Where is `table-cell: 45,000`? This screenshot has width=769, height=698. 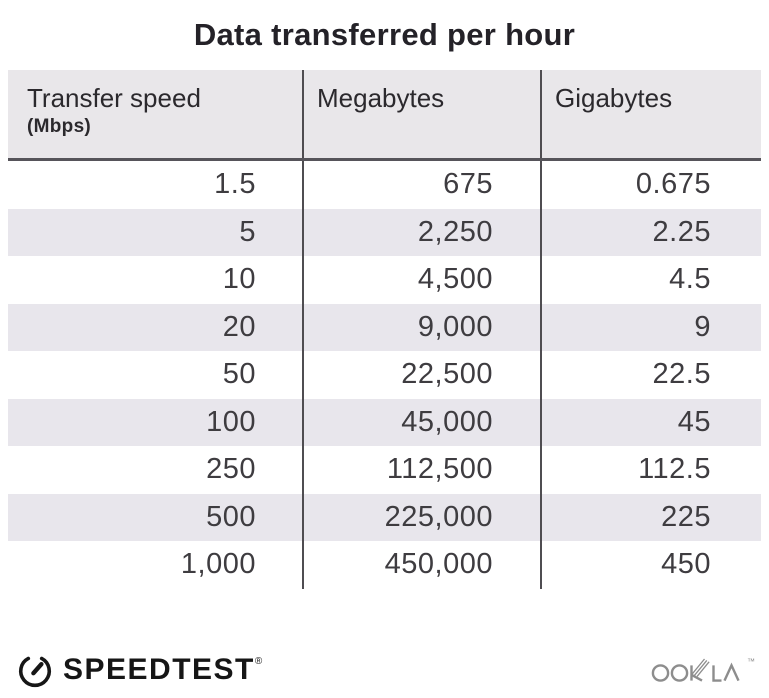 table-cell: 45,000 is located at coordinates (421, 422).